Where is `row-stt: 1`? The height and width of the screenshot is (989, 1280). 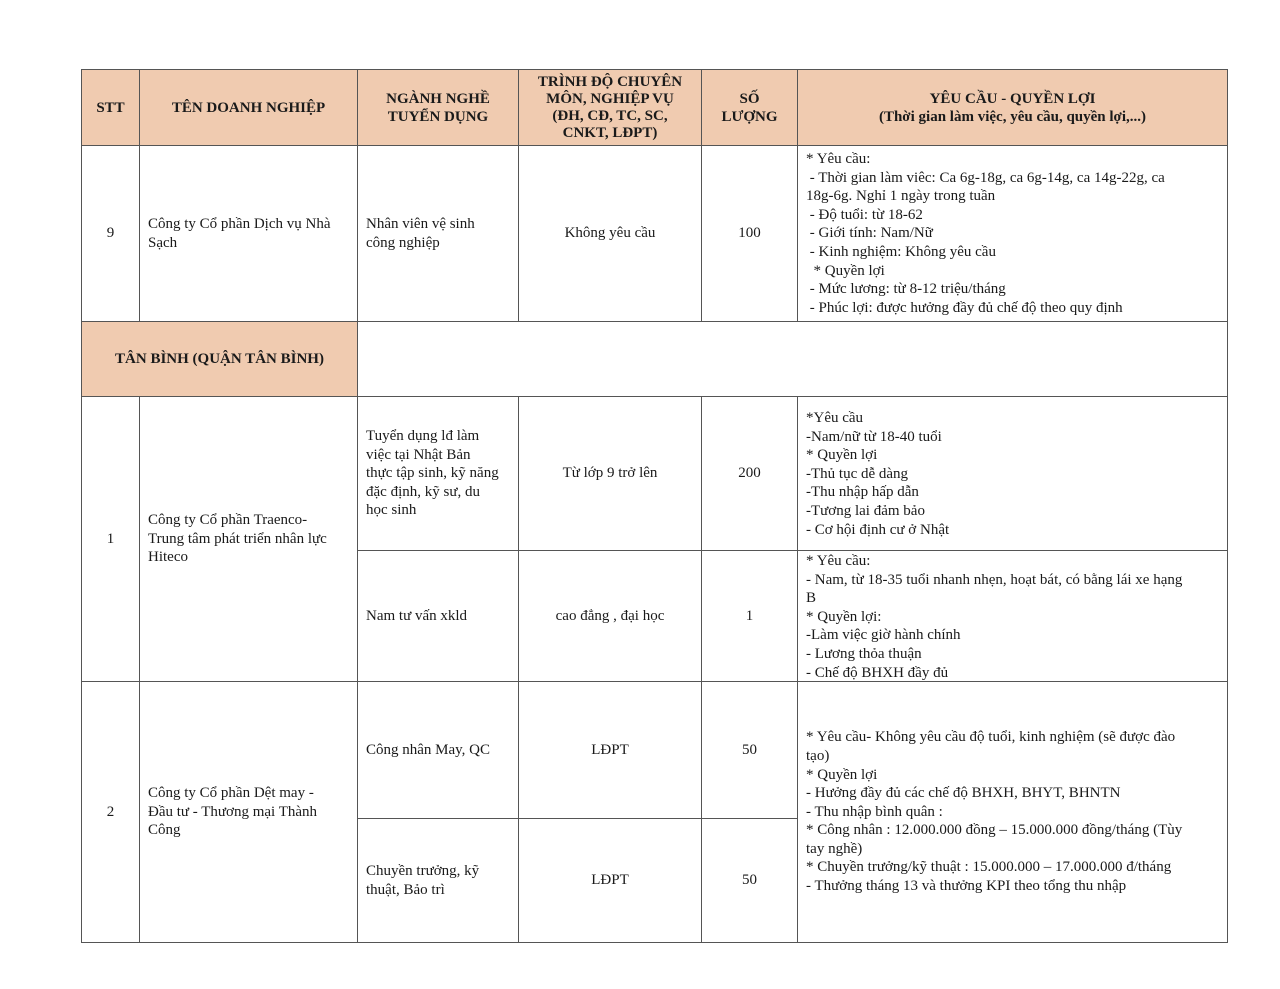
row-stt: 1 is located at coordinates (110, 539).